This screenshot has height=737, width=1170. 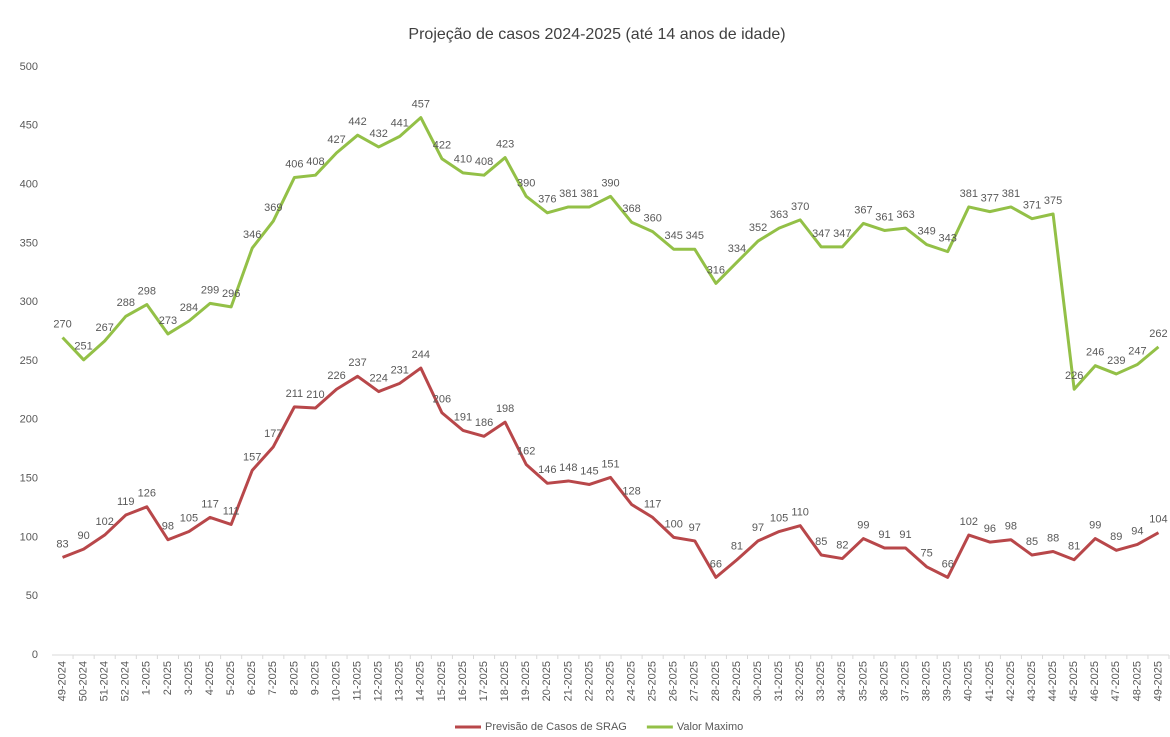 What do you see at coordinates (905, 681) in the screenshot?
I see `x-tick-label: 37-2025` at bounding box center [905, 681].